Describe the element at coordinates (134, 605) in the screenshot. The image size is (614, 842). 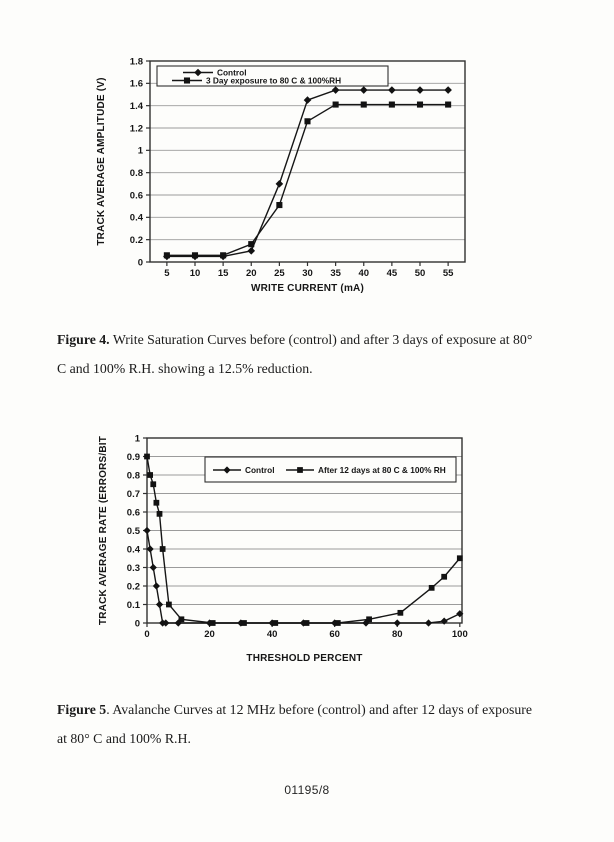
I see `svg-text: 0.1` at that location.